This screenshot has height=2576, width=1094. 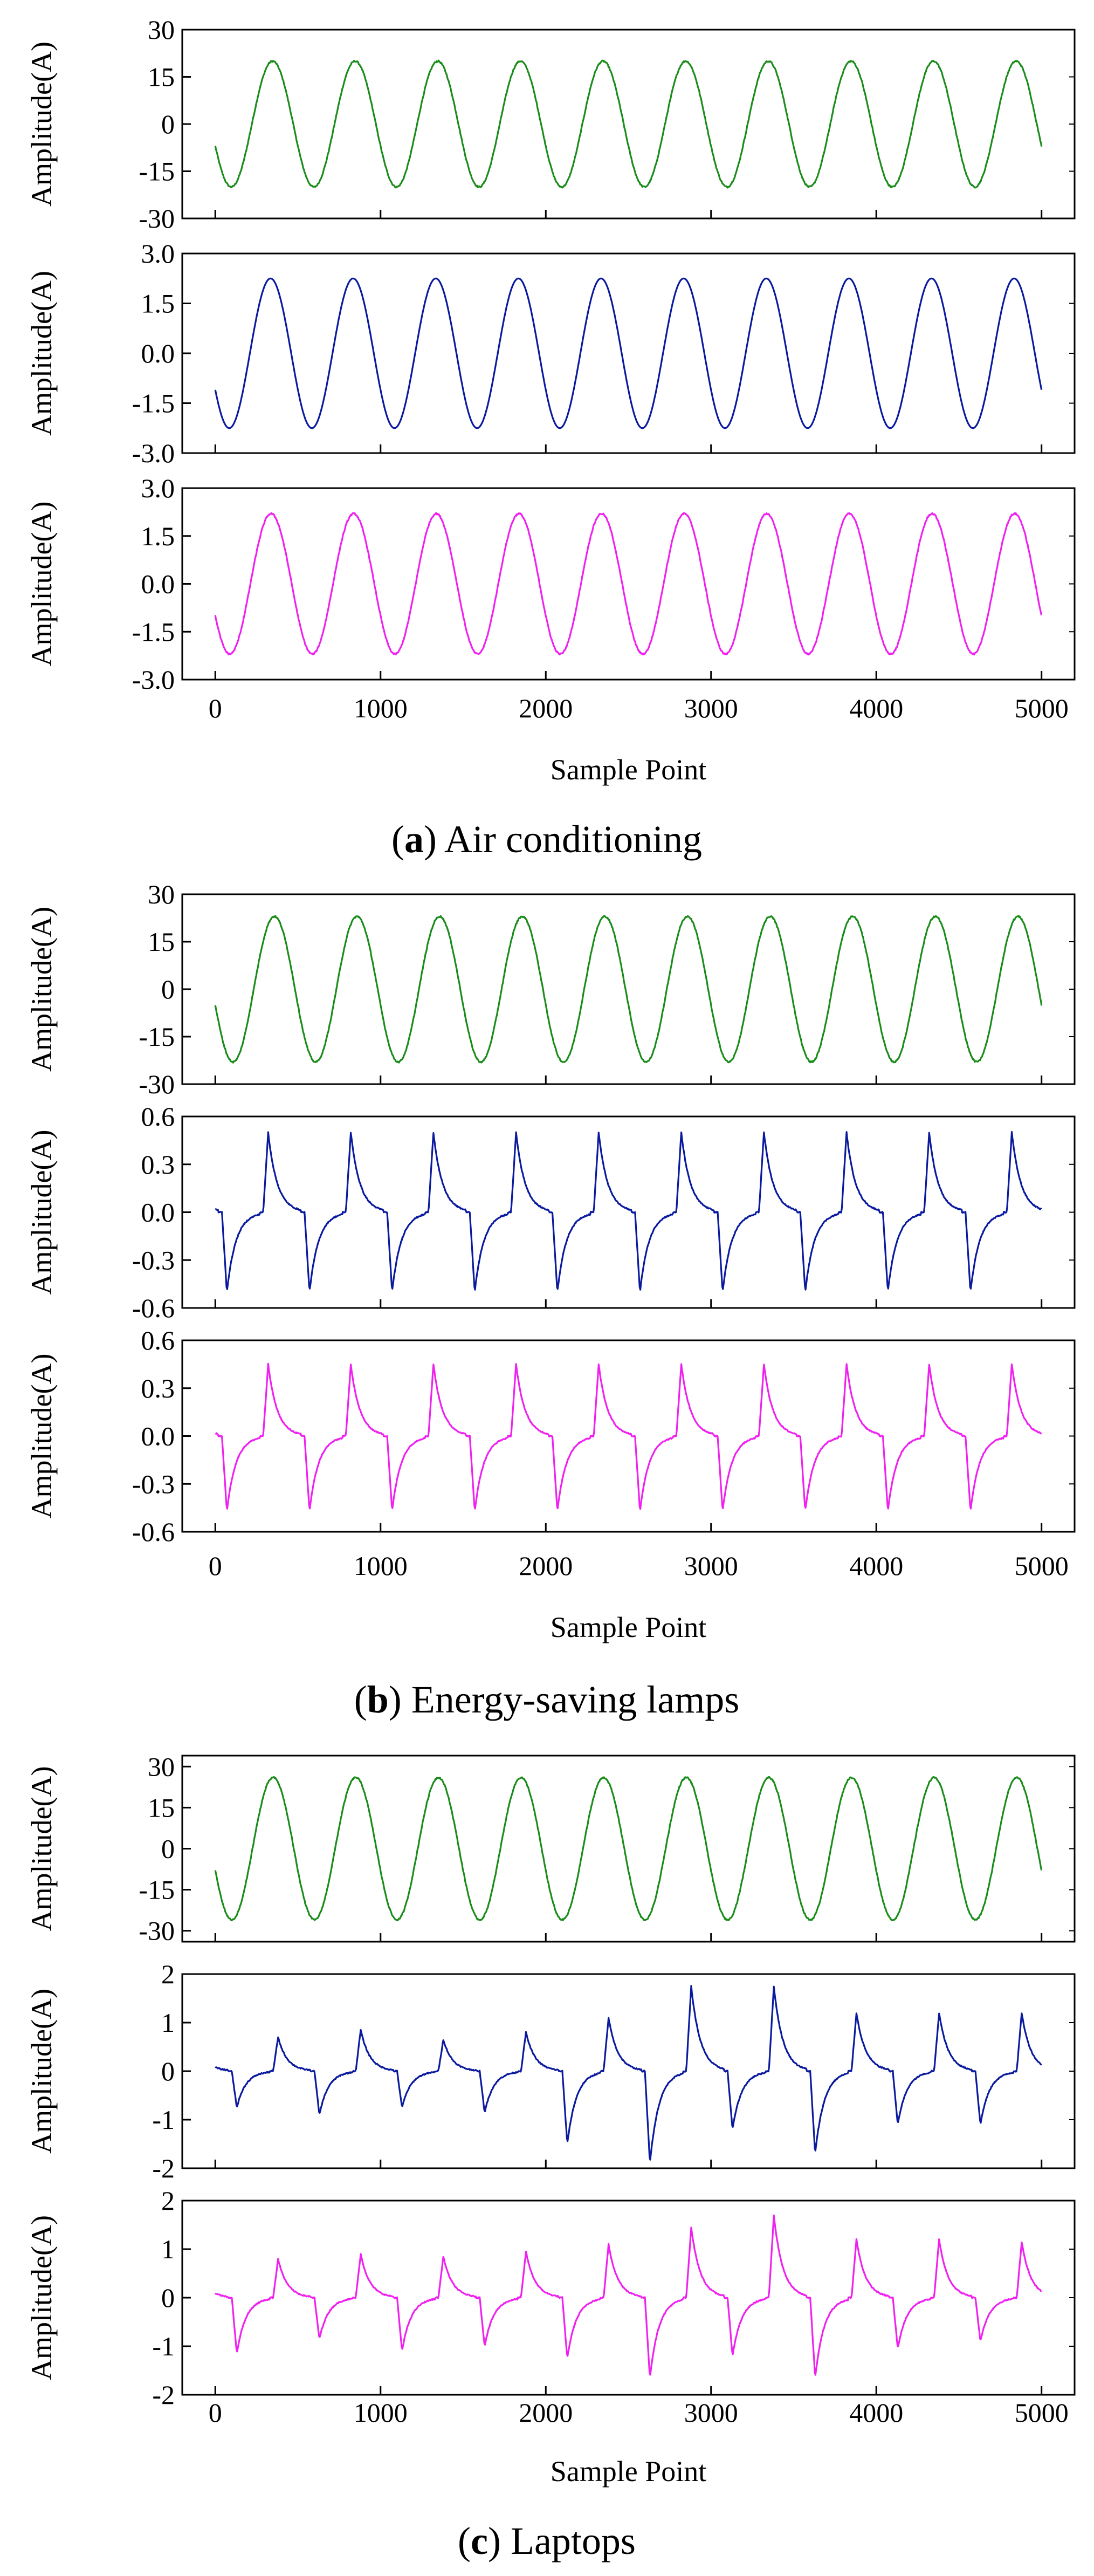 What do you see at coordinates (575, 1699) in the screenshot?
I see `caption-text: Energy-saving lamps` at bounding box center [575, 1699].